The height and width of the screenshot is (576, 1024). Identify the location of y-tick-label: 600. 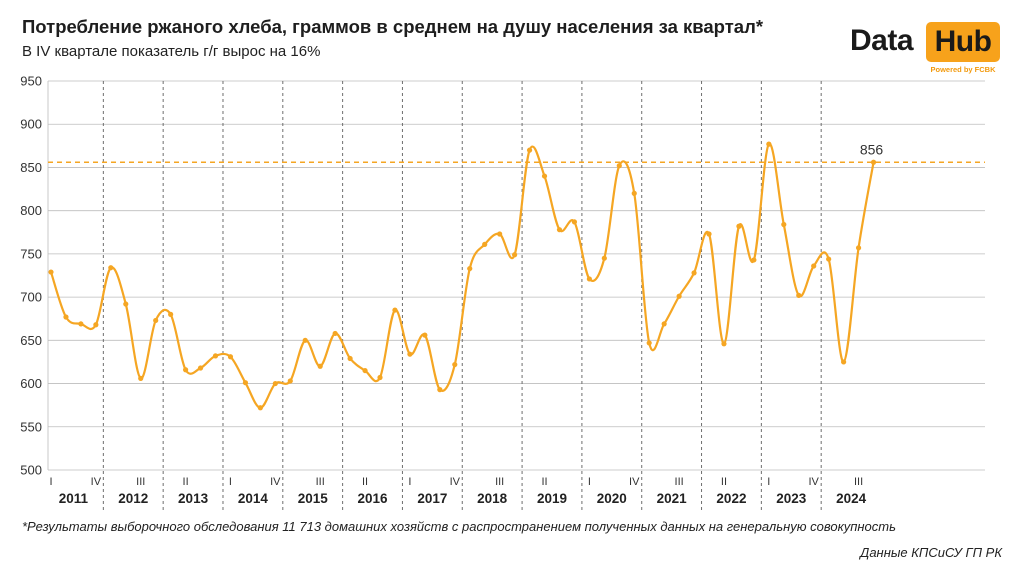
(31, 383).